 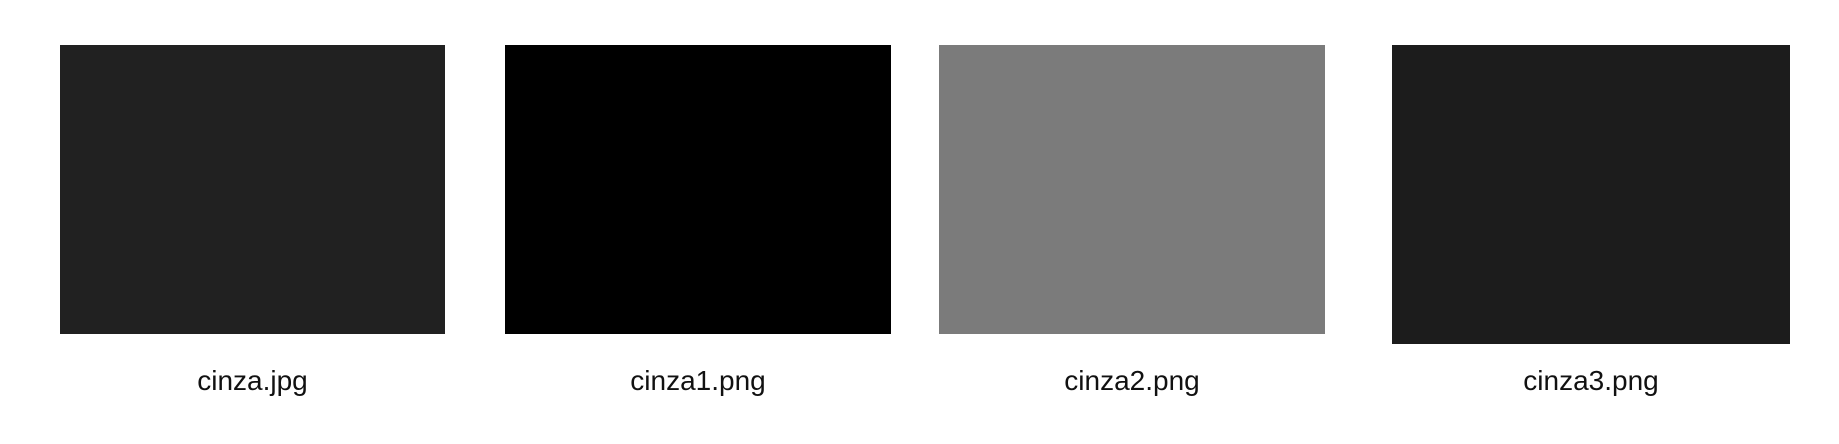 I want to click on file-name-label: cinza2.png, so click(x=1132, y=380).